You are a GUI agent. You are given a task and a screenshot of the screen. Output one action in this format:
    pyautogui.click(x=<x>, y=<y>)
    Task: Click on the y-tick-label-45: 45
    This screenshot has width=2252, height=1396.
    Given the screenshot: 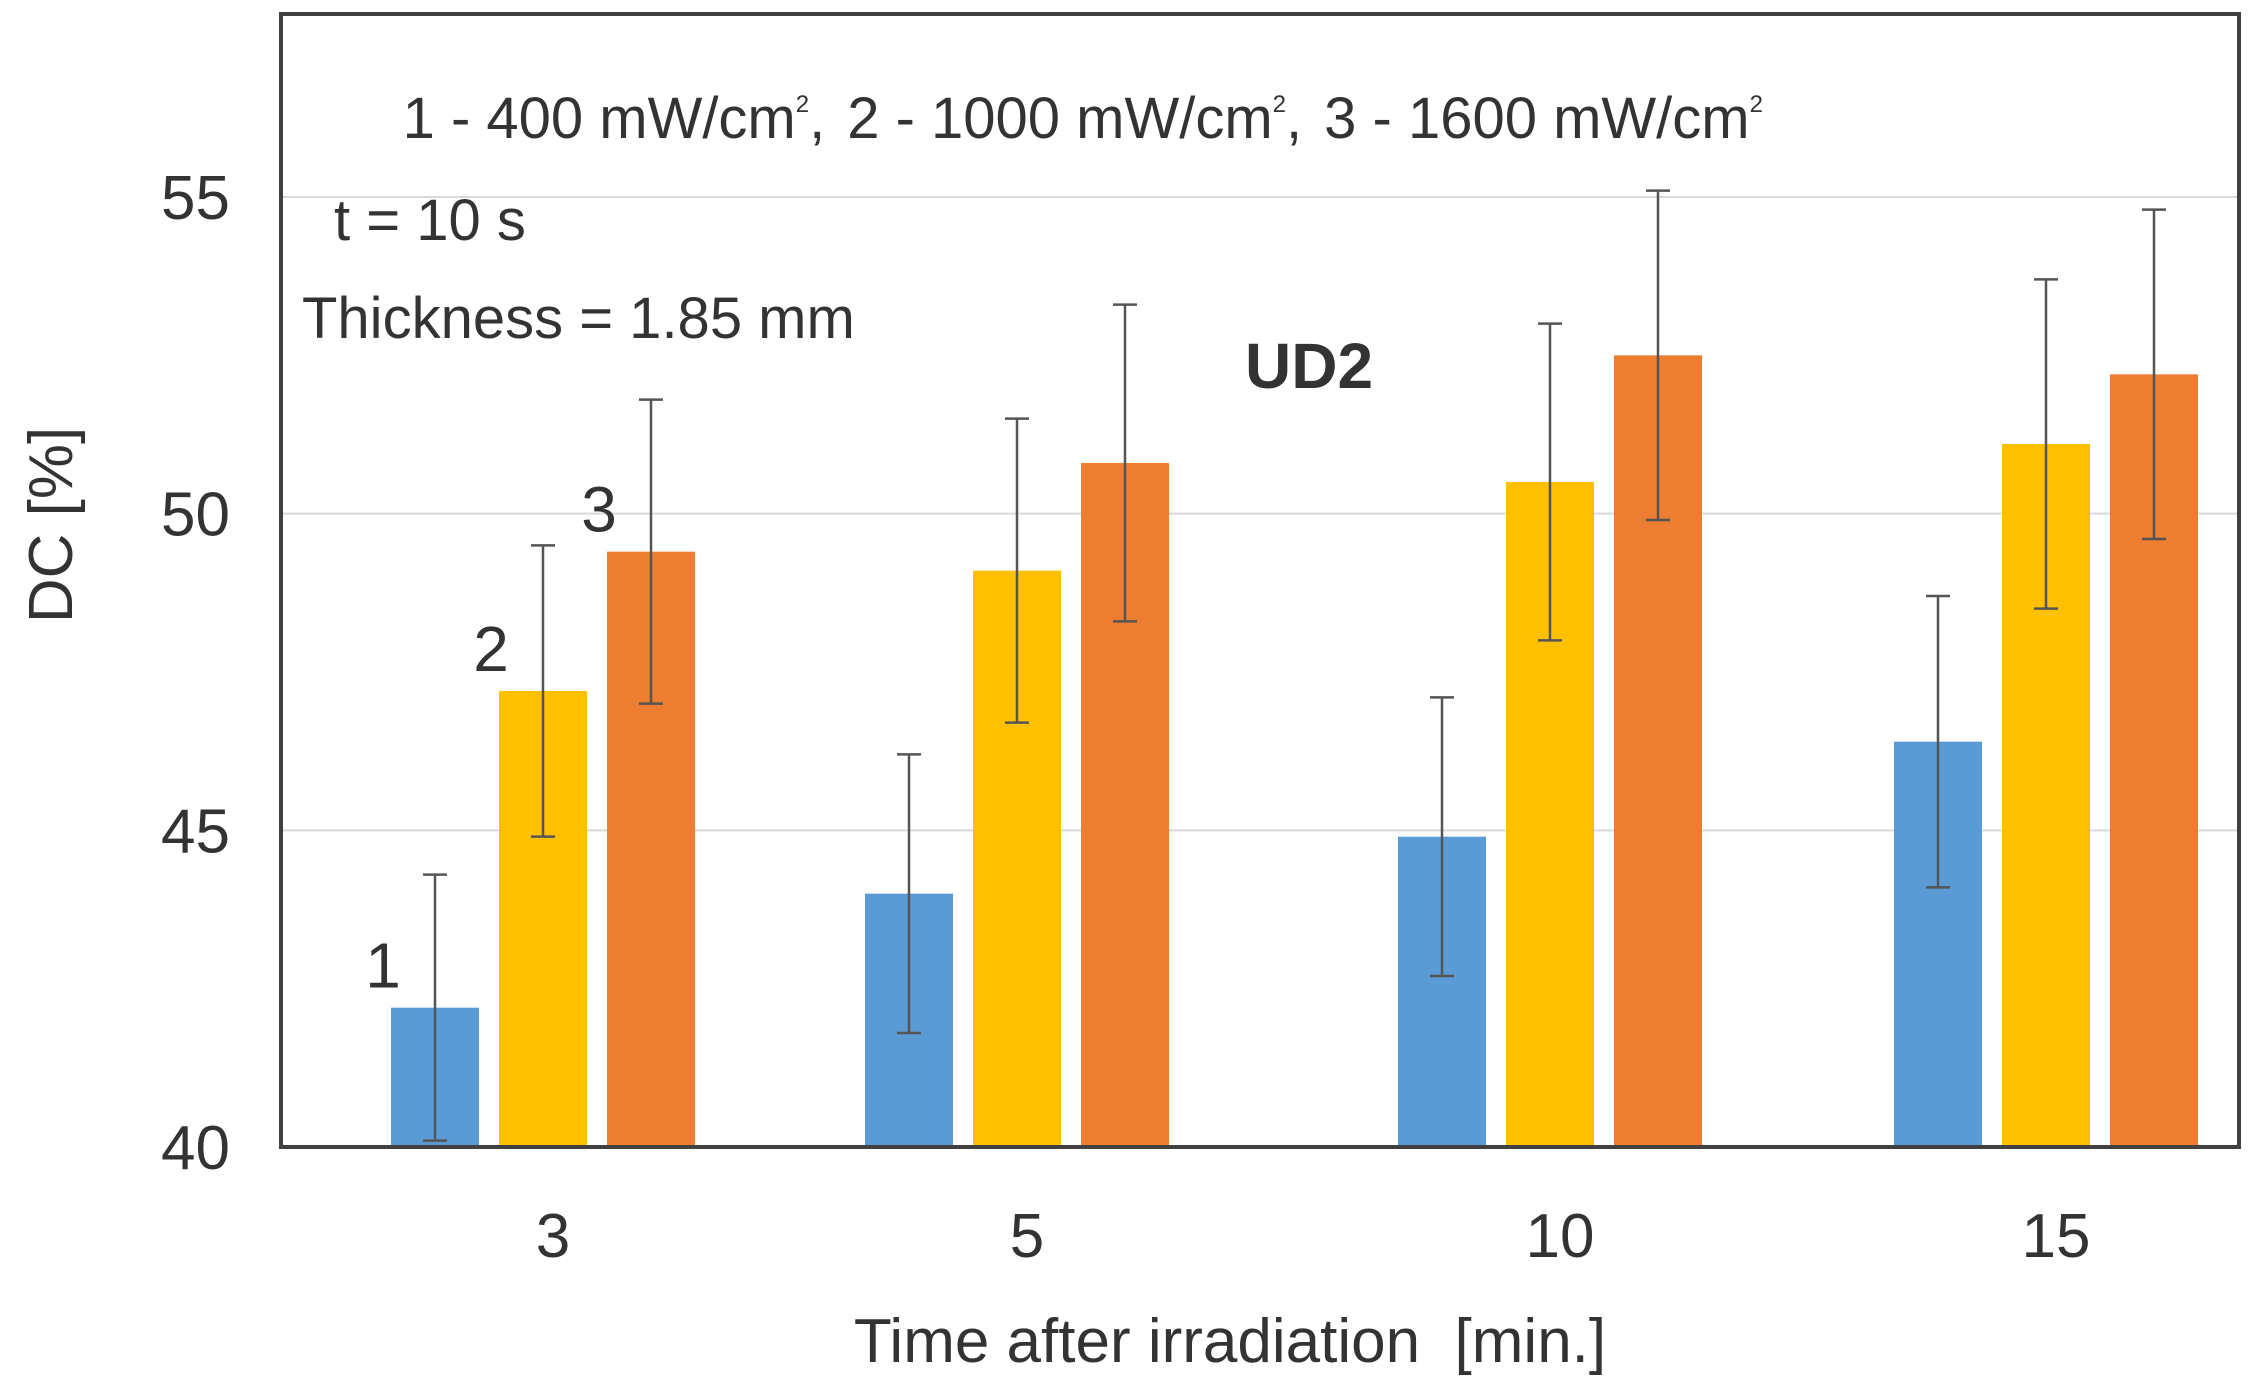 What is the action you would take?
    pyautogui.click(x=195, y=831)
    